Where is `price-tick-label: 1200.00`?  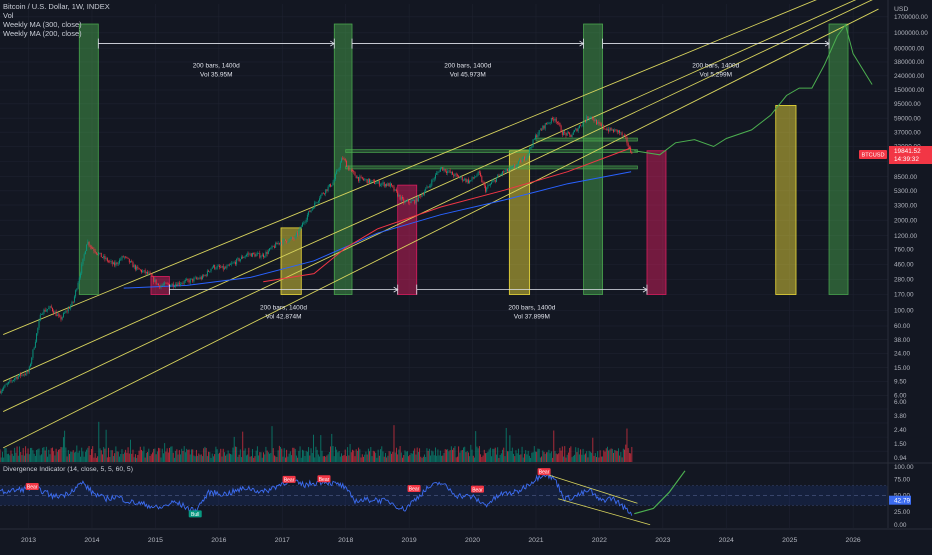
price-tick-label: 1200.00 is located at coordinates (906, 236).